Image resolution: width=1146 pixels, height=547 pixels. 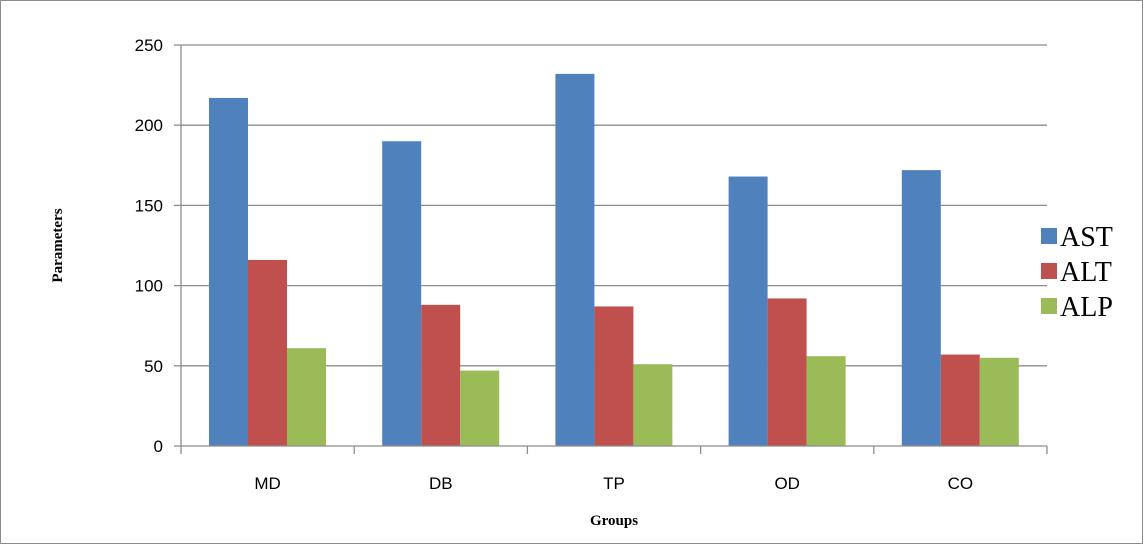 What do you see at coordinates (614, 521) in the screenshot?
I see `x-axis-title: Groups` at bounding box center [614, 521].